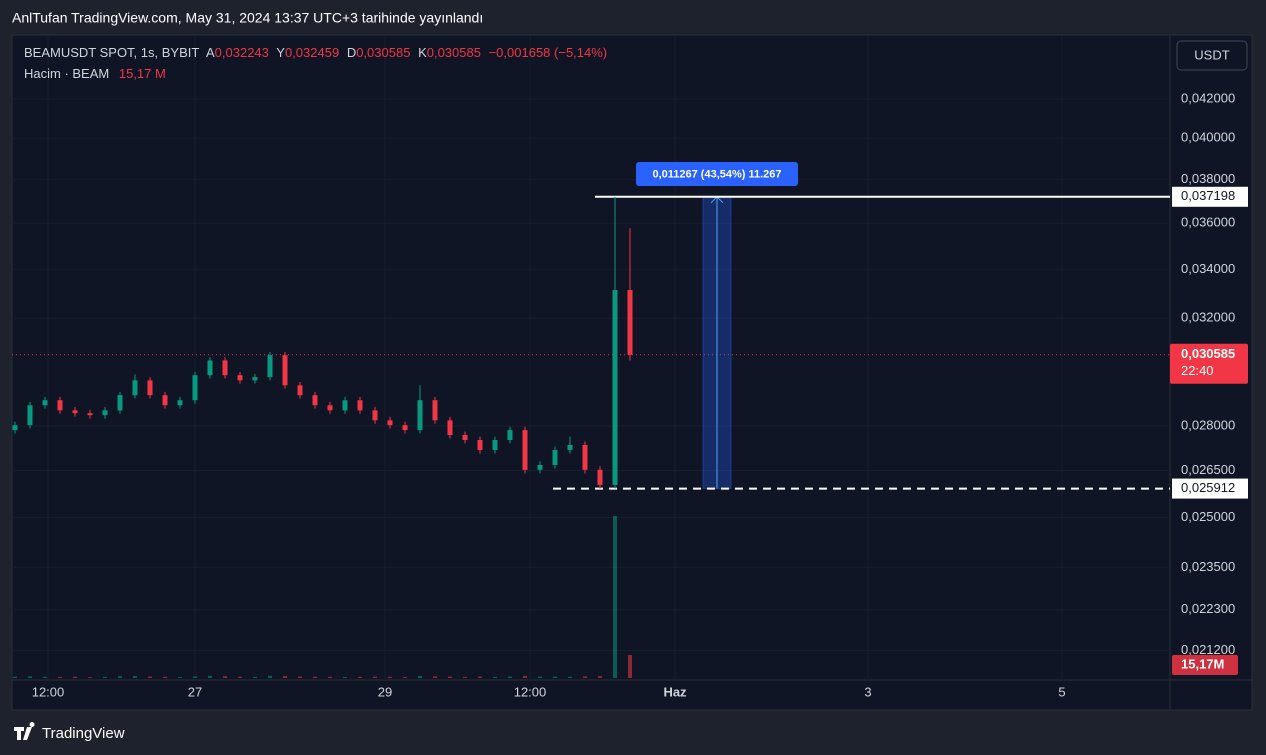 This screenshot has height=755, width=1266. I want to click on y-tick-label: 0,022300, so click(1208, 608).